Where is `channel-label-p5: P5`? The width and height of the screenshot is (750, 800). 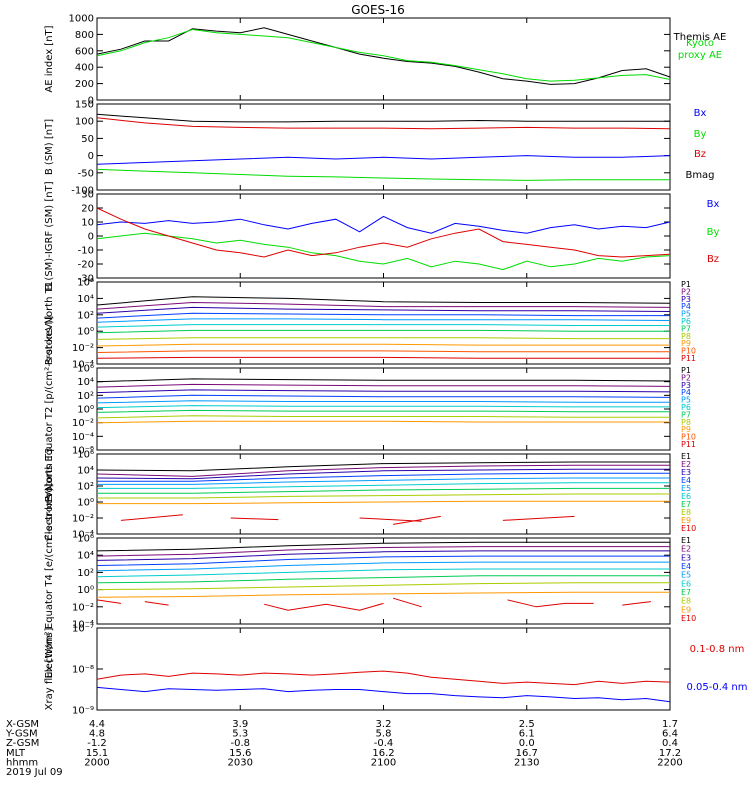
channel-label-p5: P5 is located at coordinates (686, 314).